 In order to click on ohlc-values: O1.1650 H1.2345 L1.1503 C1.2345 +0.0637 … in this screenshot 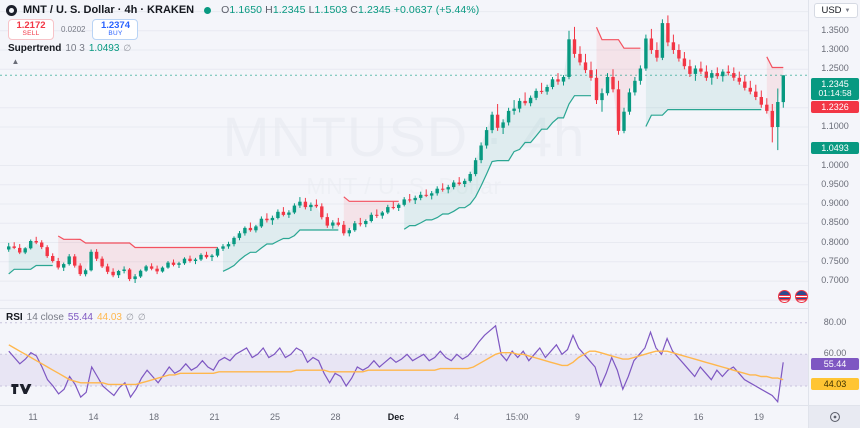, I will do `click(350, 10)`.